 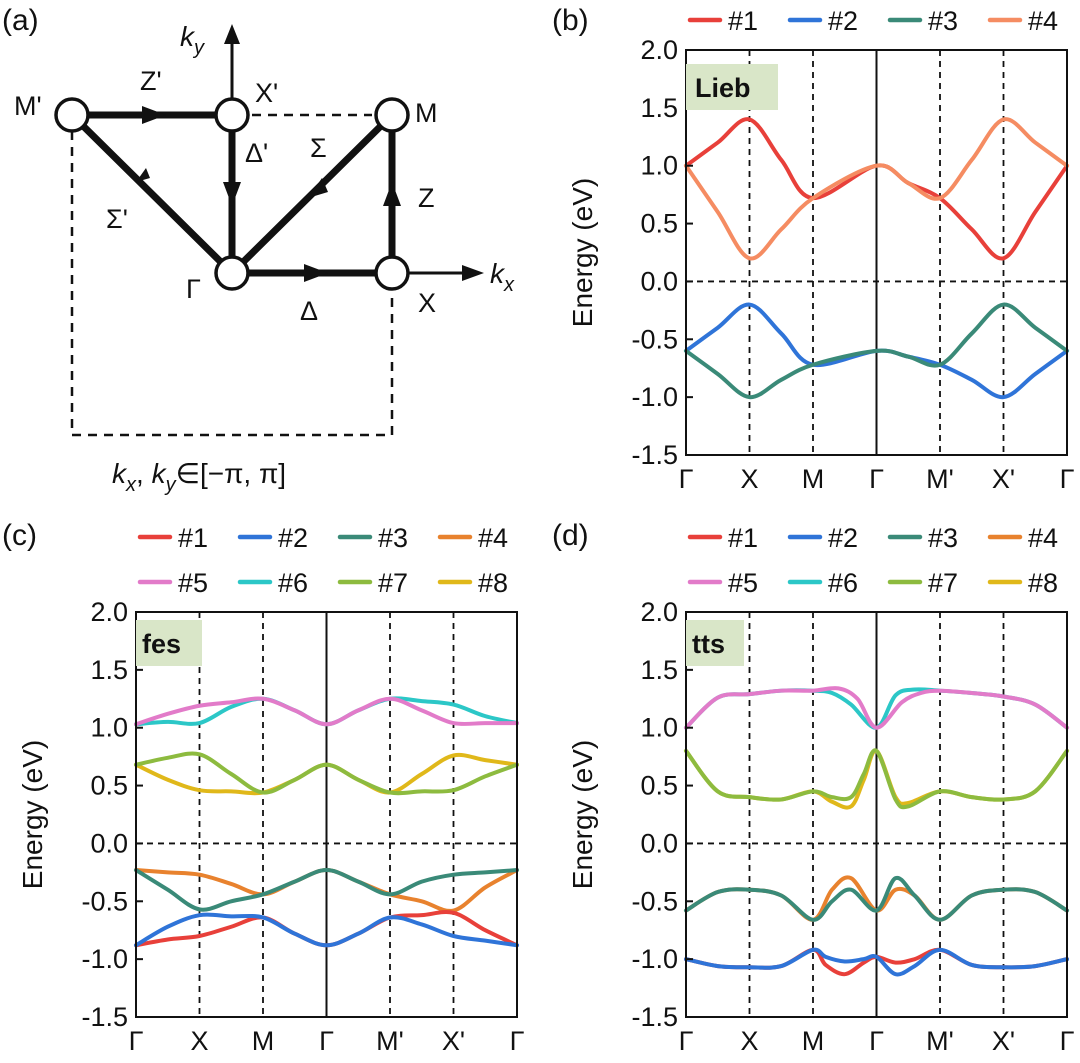 I want to click on kx-axis-label: kx, so click(x=502, y=277).